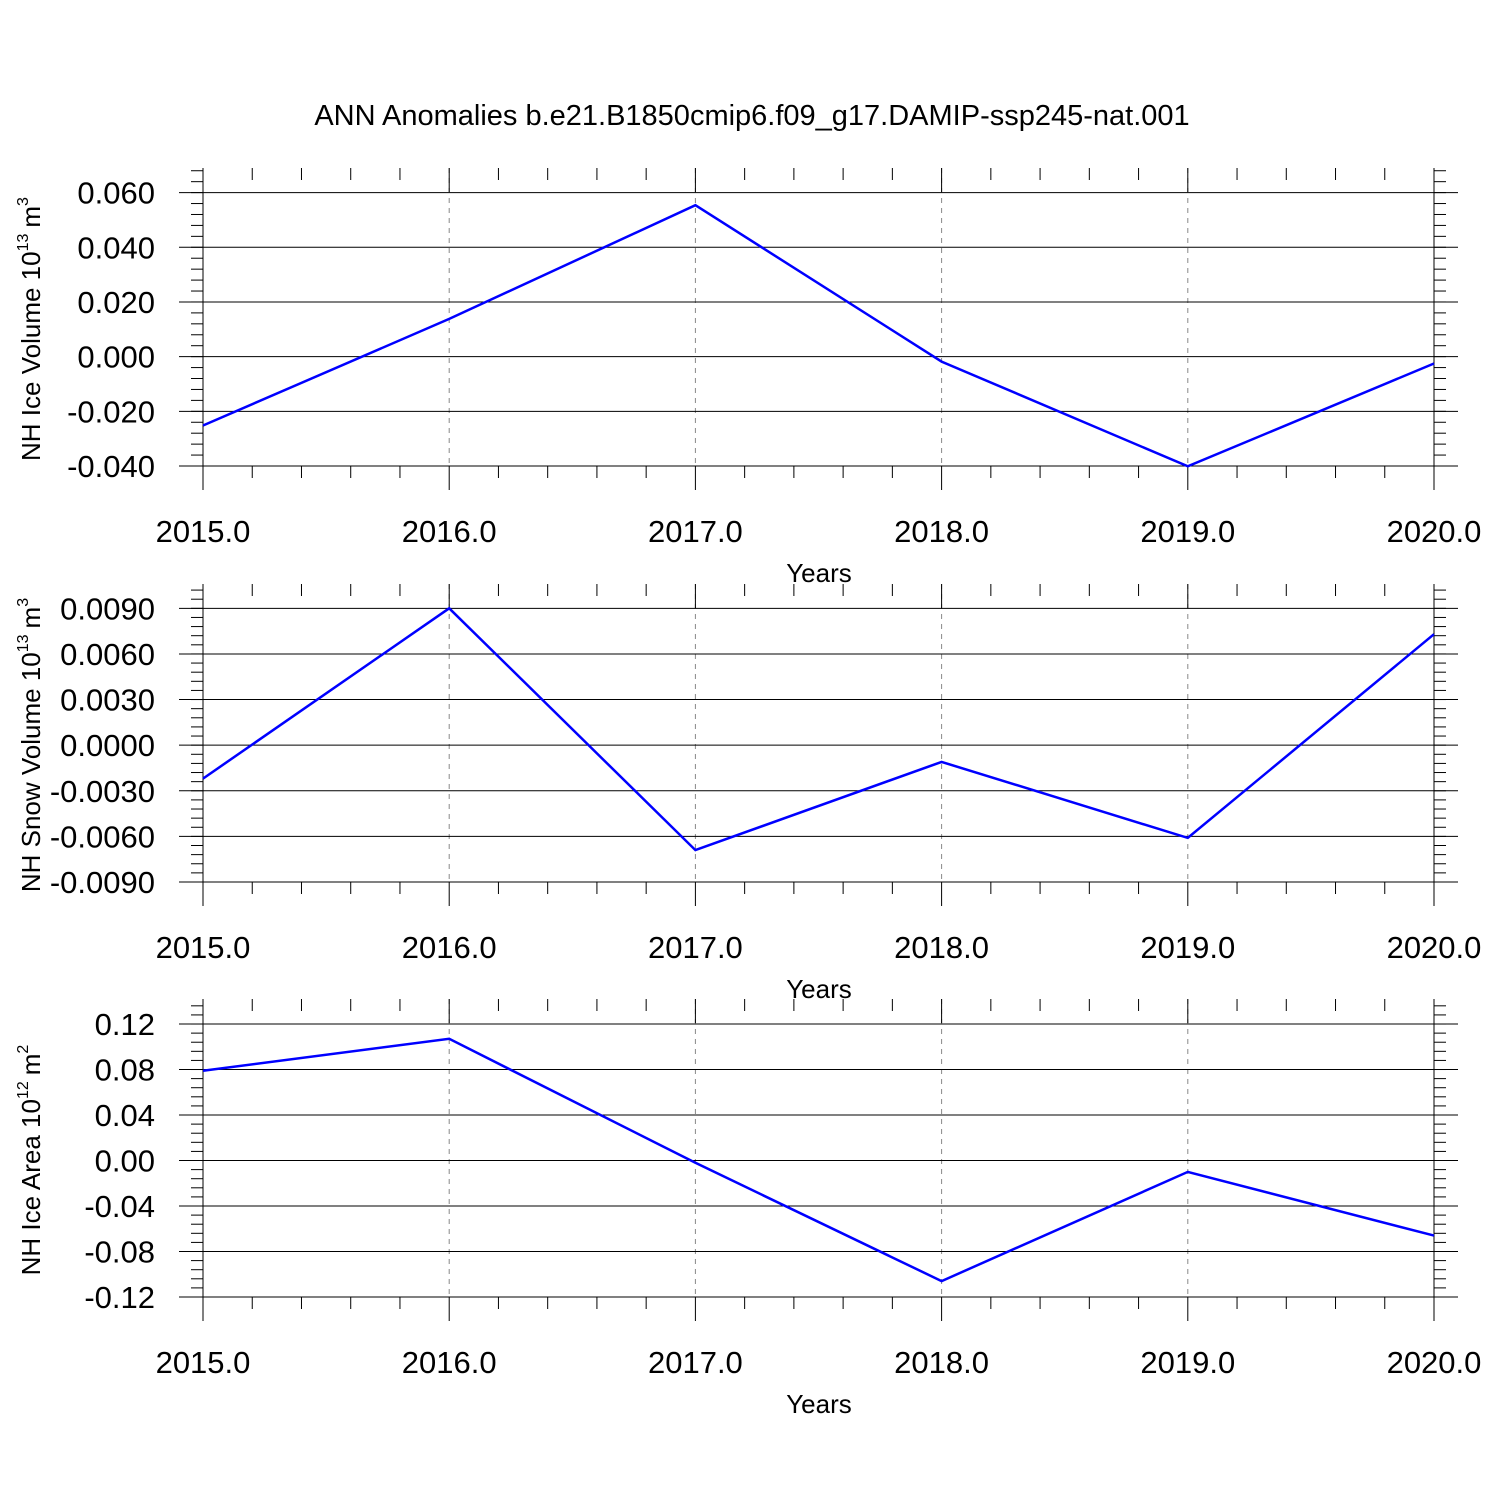 The image size is (1500, 1500). What do you see at coordinates (23, 1049) in the screenshot?
I see `y-axis-label-unit-exponent: 2` at bounding box center [23, 1049].